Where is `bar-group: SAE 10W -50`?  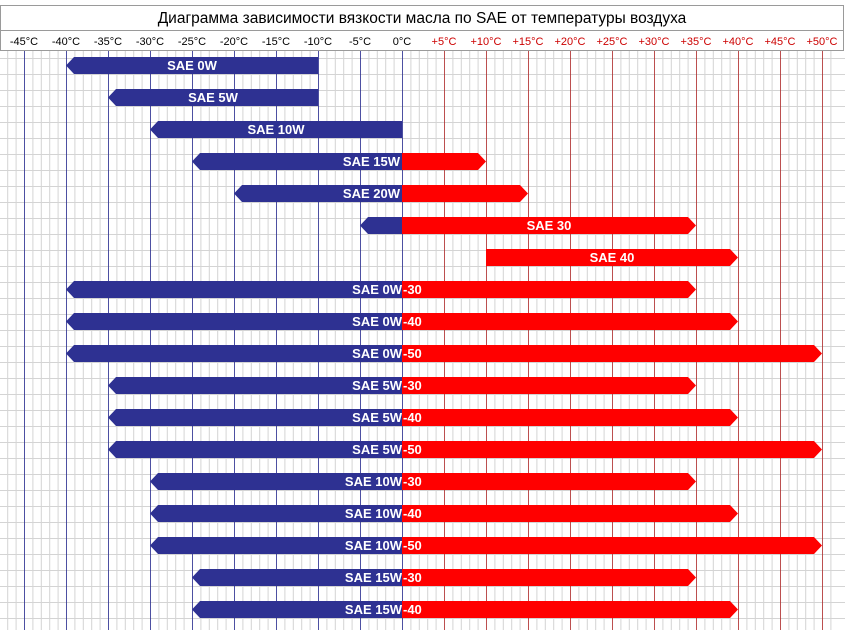 bar-group: SAE 10W -50 is located at coordinates (486, 545).